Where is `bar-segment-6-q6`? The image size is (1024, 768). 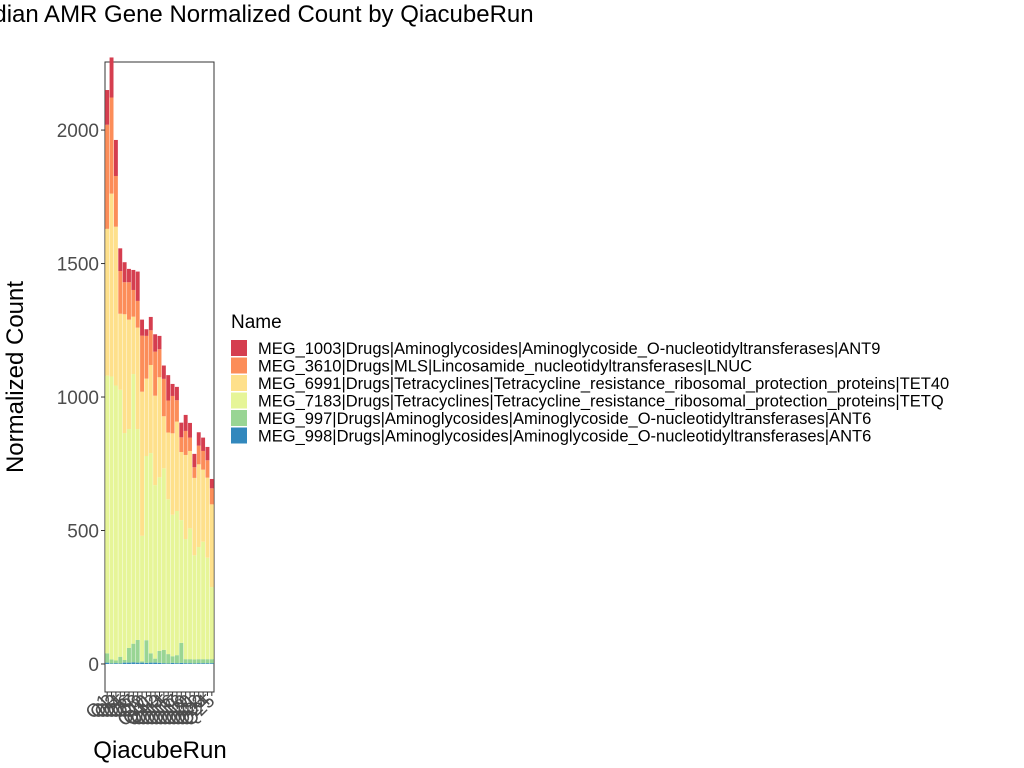
bar-segment-6-q6 is located at coordinates (129, 275).